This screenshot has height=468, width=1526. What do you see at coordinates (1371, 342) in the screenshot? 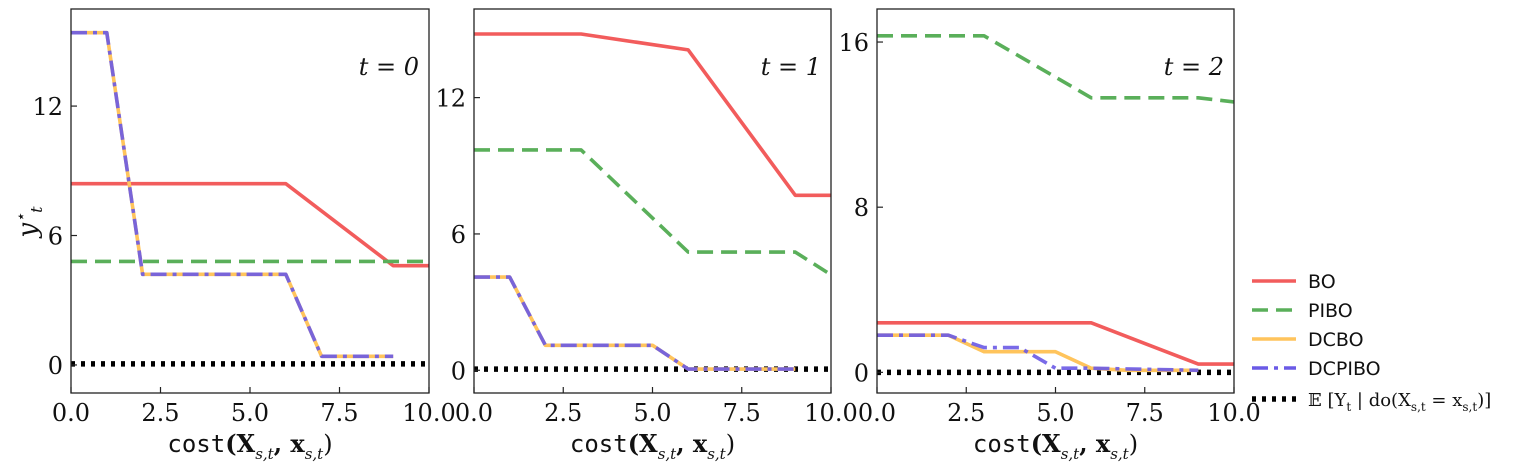
I see `chart-legend: BO PIBO DCBO DCPIBO 𝔼 [Yt | do(Xs,t = xs,t)]` at bounding box center [1371, 342].